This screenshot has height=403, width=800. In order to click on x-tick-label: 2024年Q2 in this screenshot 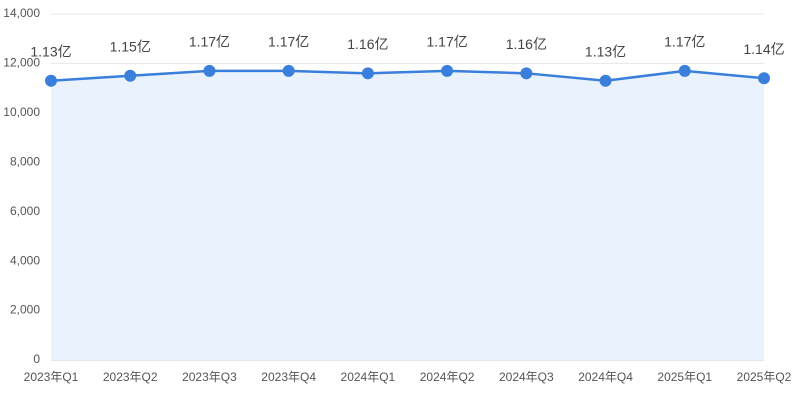, I will do `click(447, 377)`.